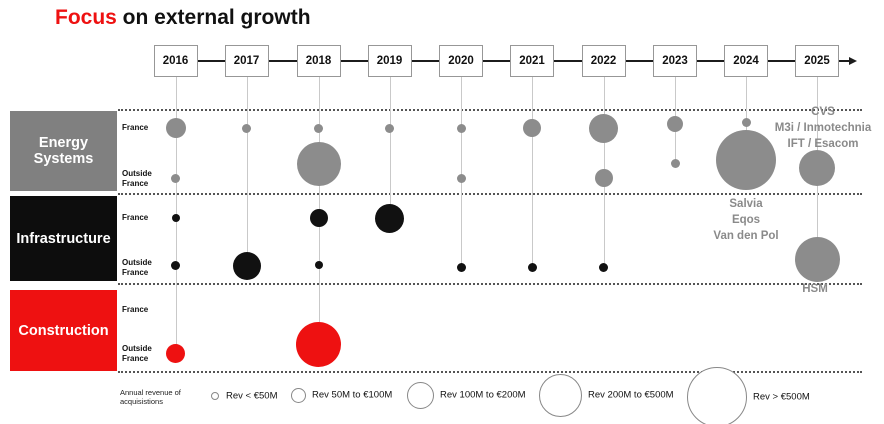  I want to click on legend-title: Annual revenue of acquisistions, so click(150, 397).